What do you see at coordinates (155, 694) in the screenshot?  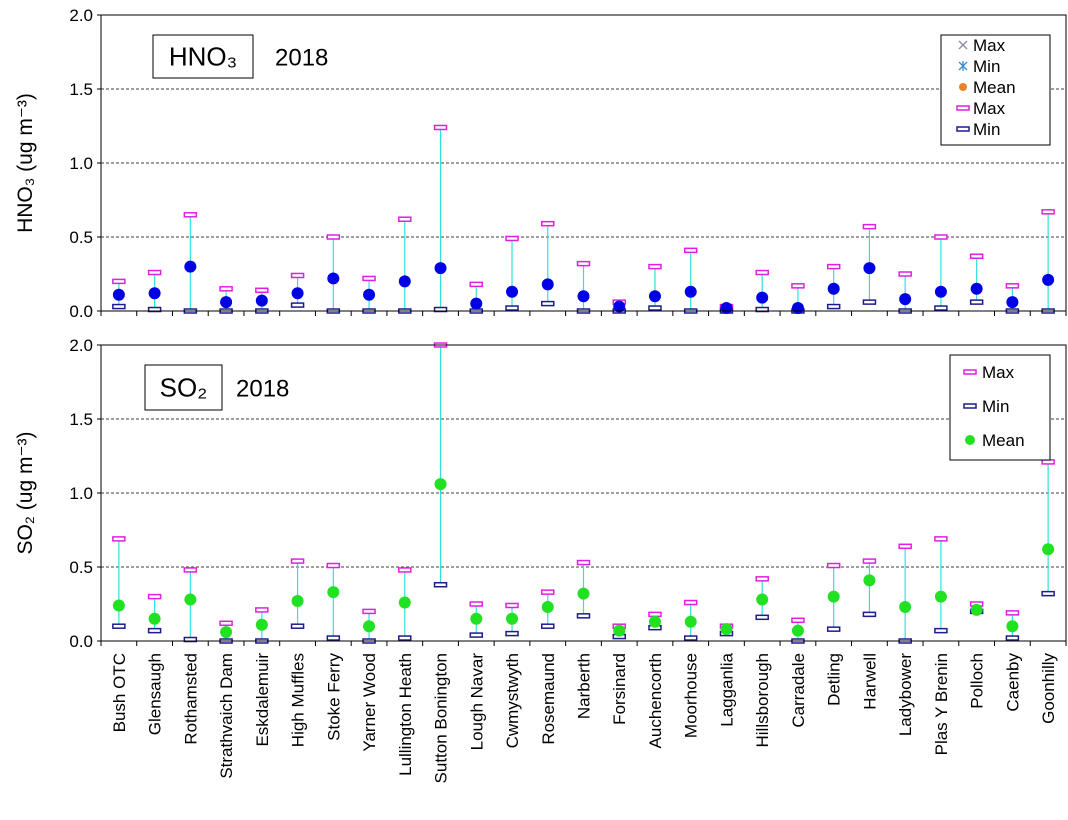 I see `x-tick-label: Glensaugh` at bounding box center [155, 694].